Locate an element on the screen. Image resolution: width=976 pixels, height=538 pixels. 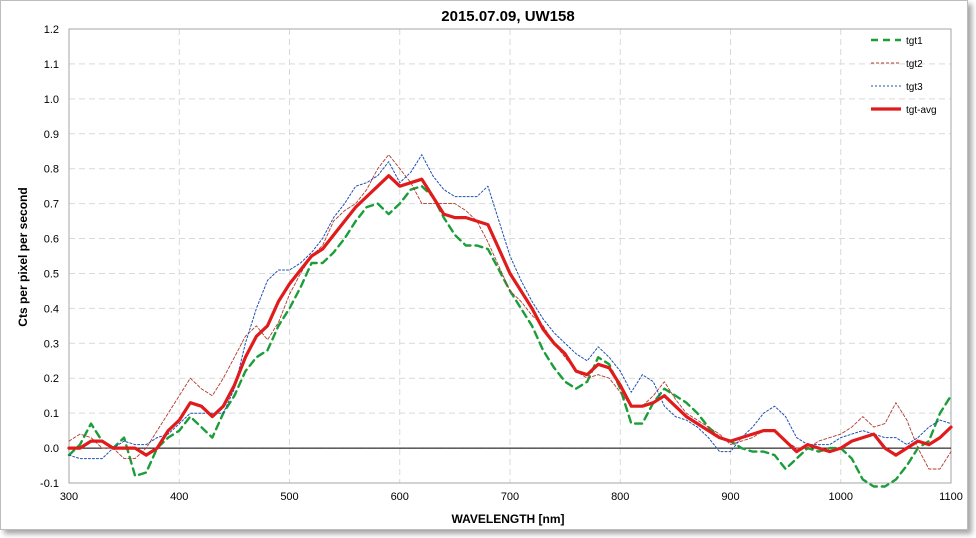
legend: tgt1 tgt2 tgt3 tgt-avg is located at coordinates (904, 76).